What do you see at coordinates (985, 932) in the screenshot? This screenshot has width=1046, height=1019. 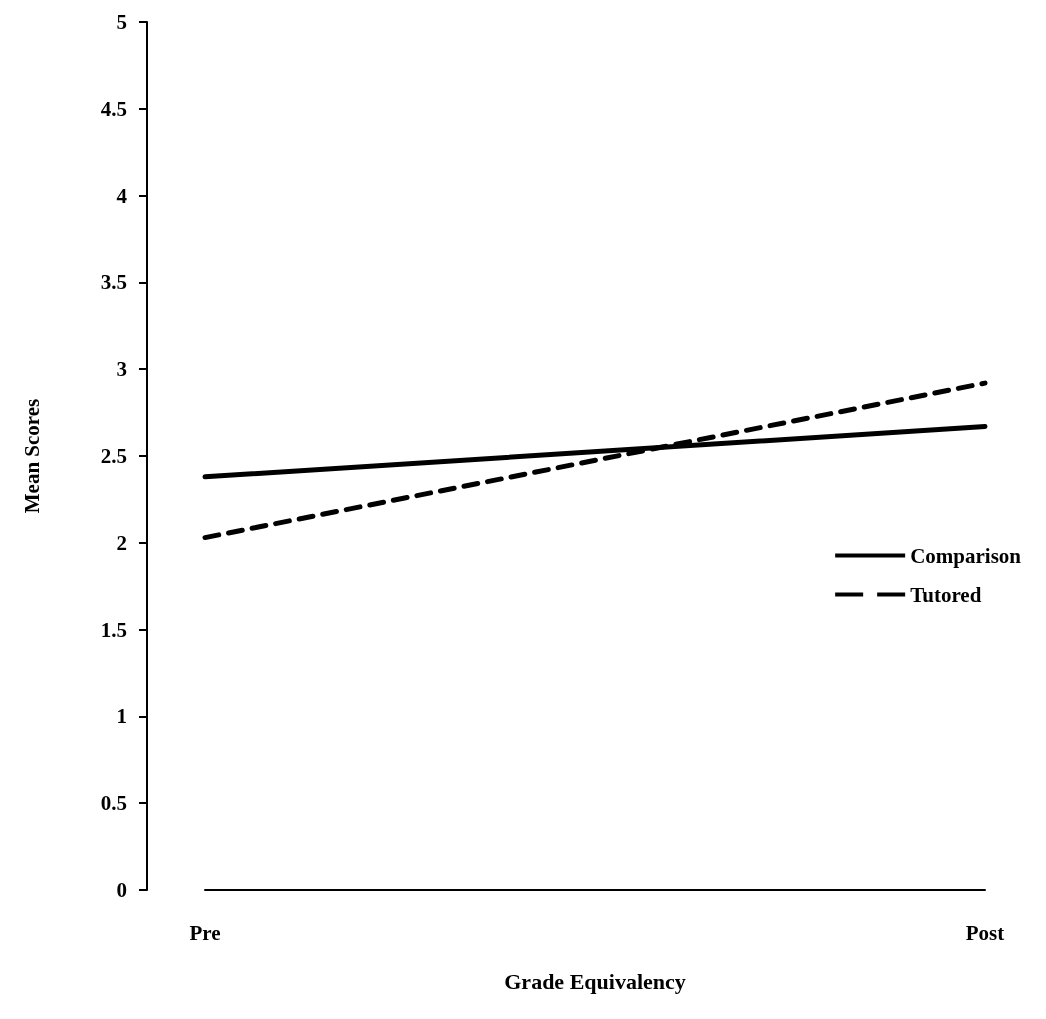 I see `x-tick-label: Post` at bounding box center [985, 932].